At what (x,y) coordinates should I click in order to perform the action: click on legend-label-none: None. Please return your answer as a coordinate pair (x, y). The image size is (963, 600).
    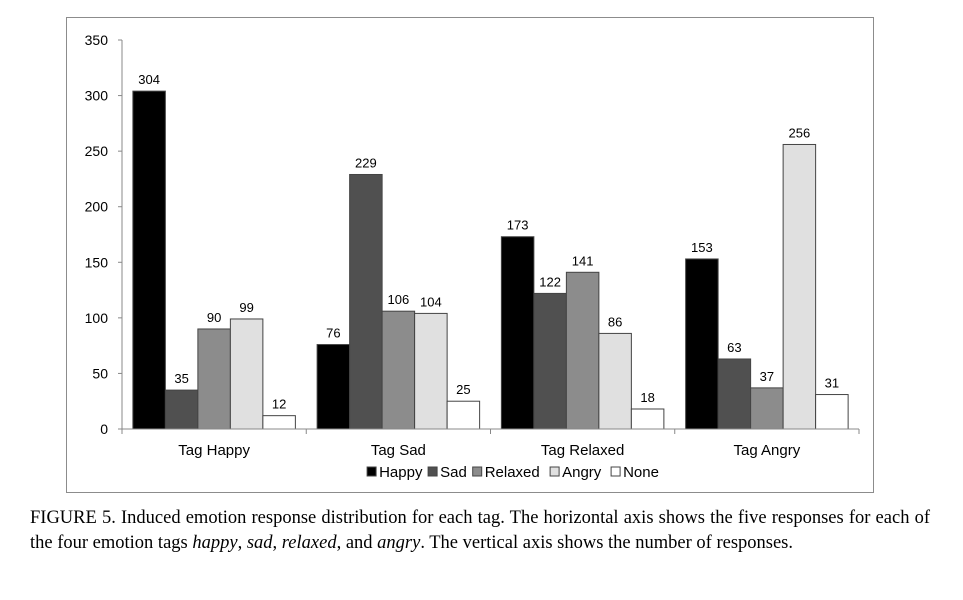
    Looking at the image, I should click on (641, 472).